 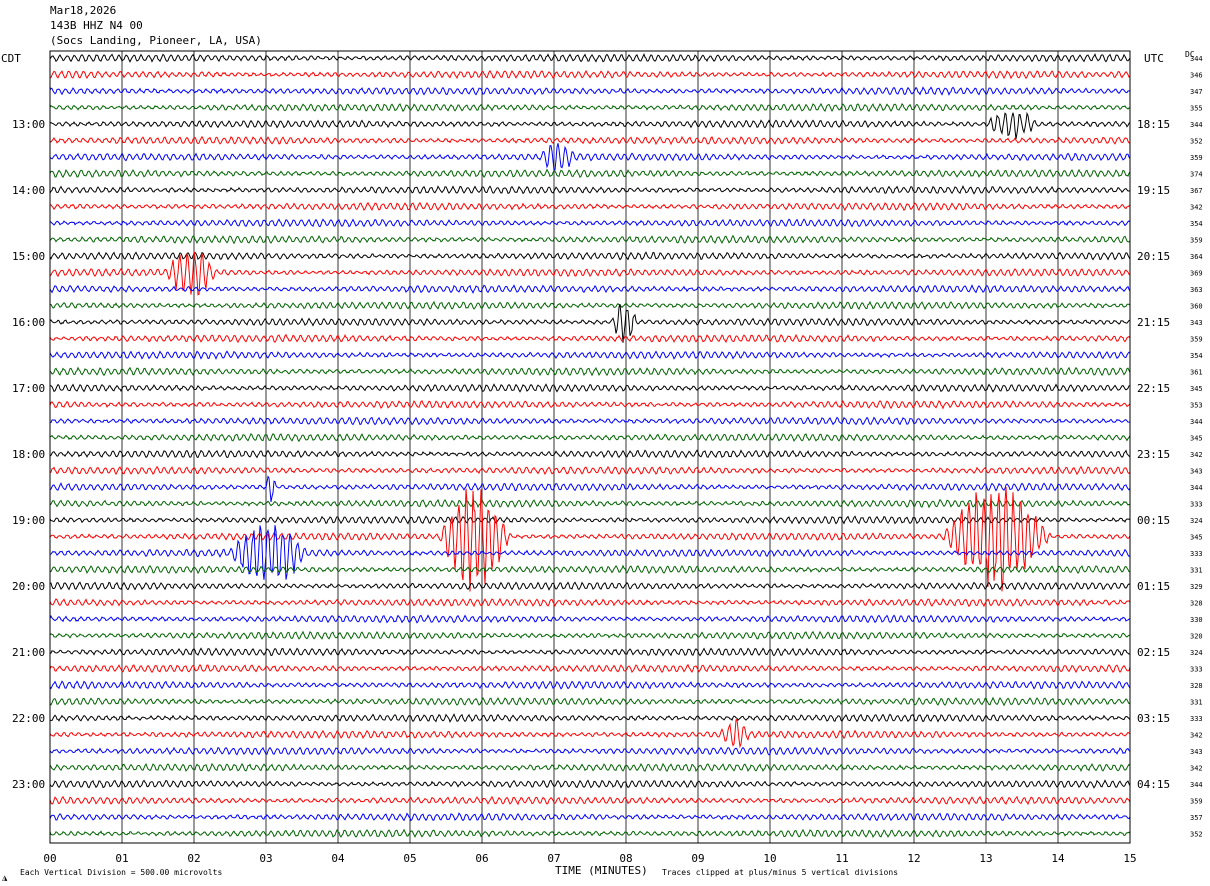 I want to click on x-tick-label: 13, so click(x=985, y=858).